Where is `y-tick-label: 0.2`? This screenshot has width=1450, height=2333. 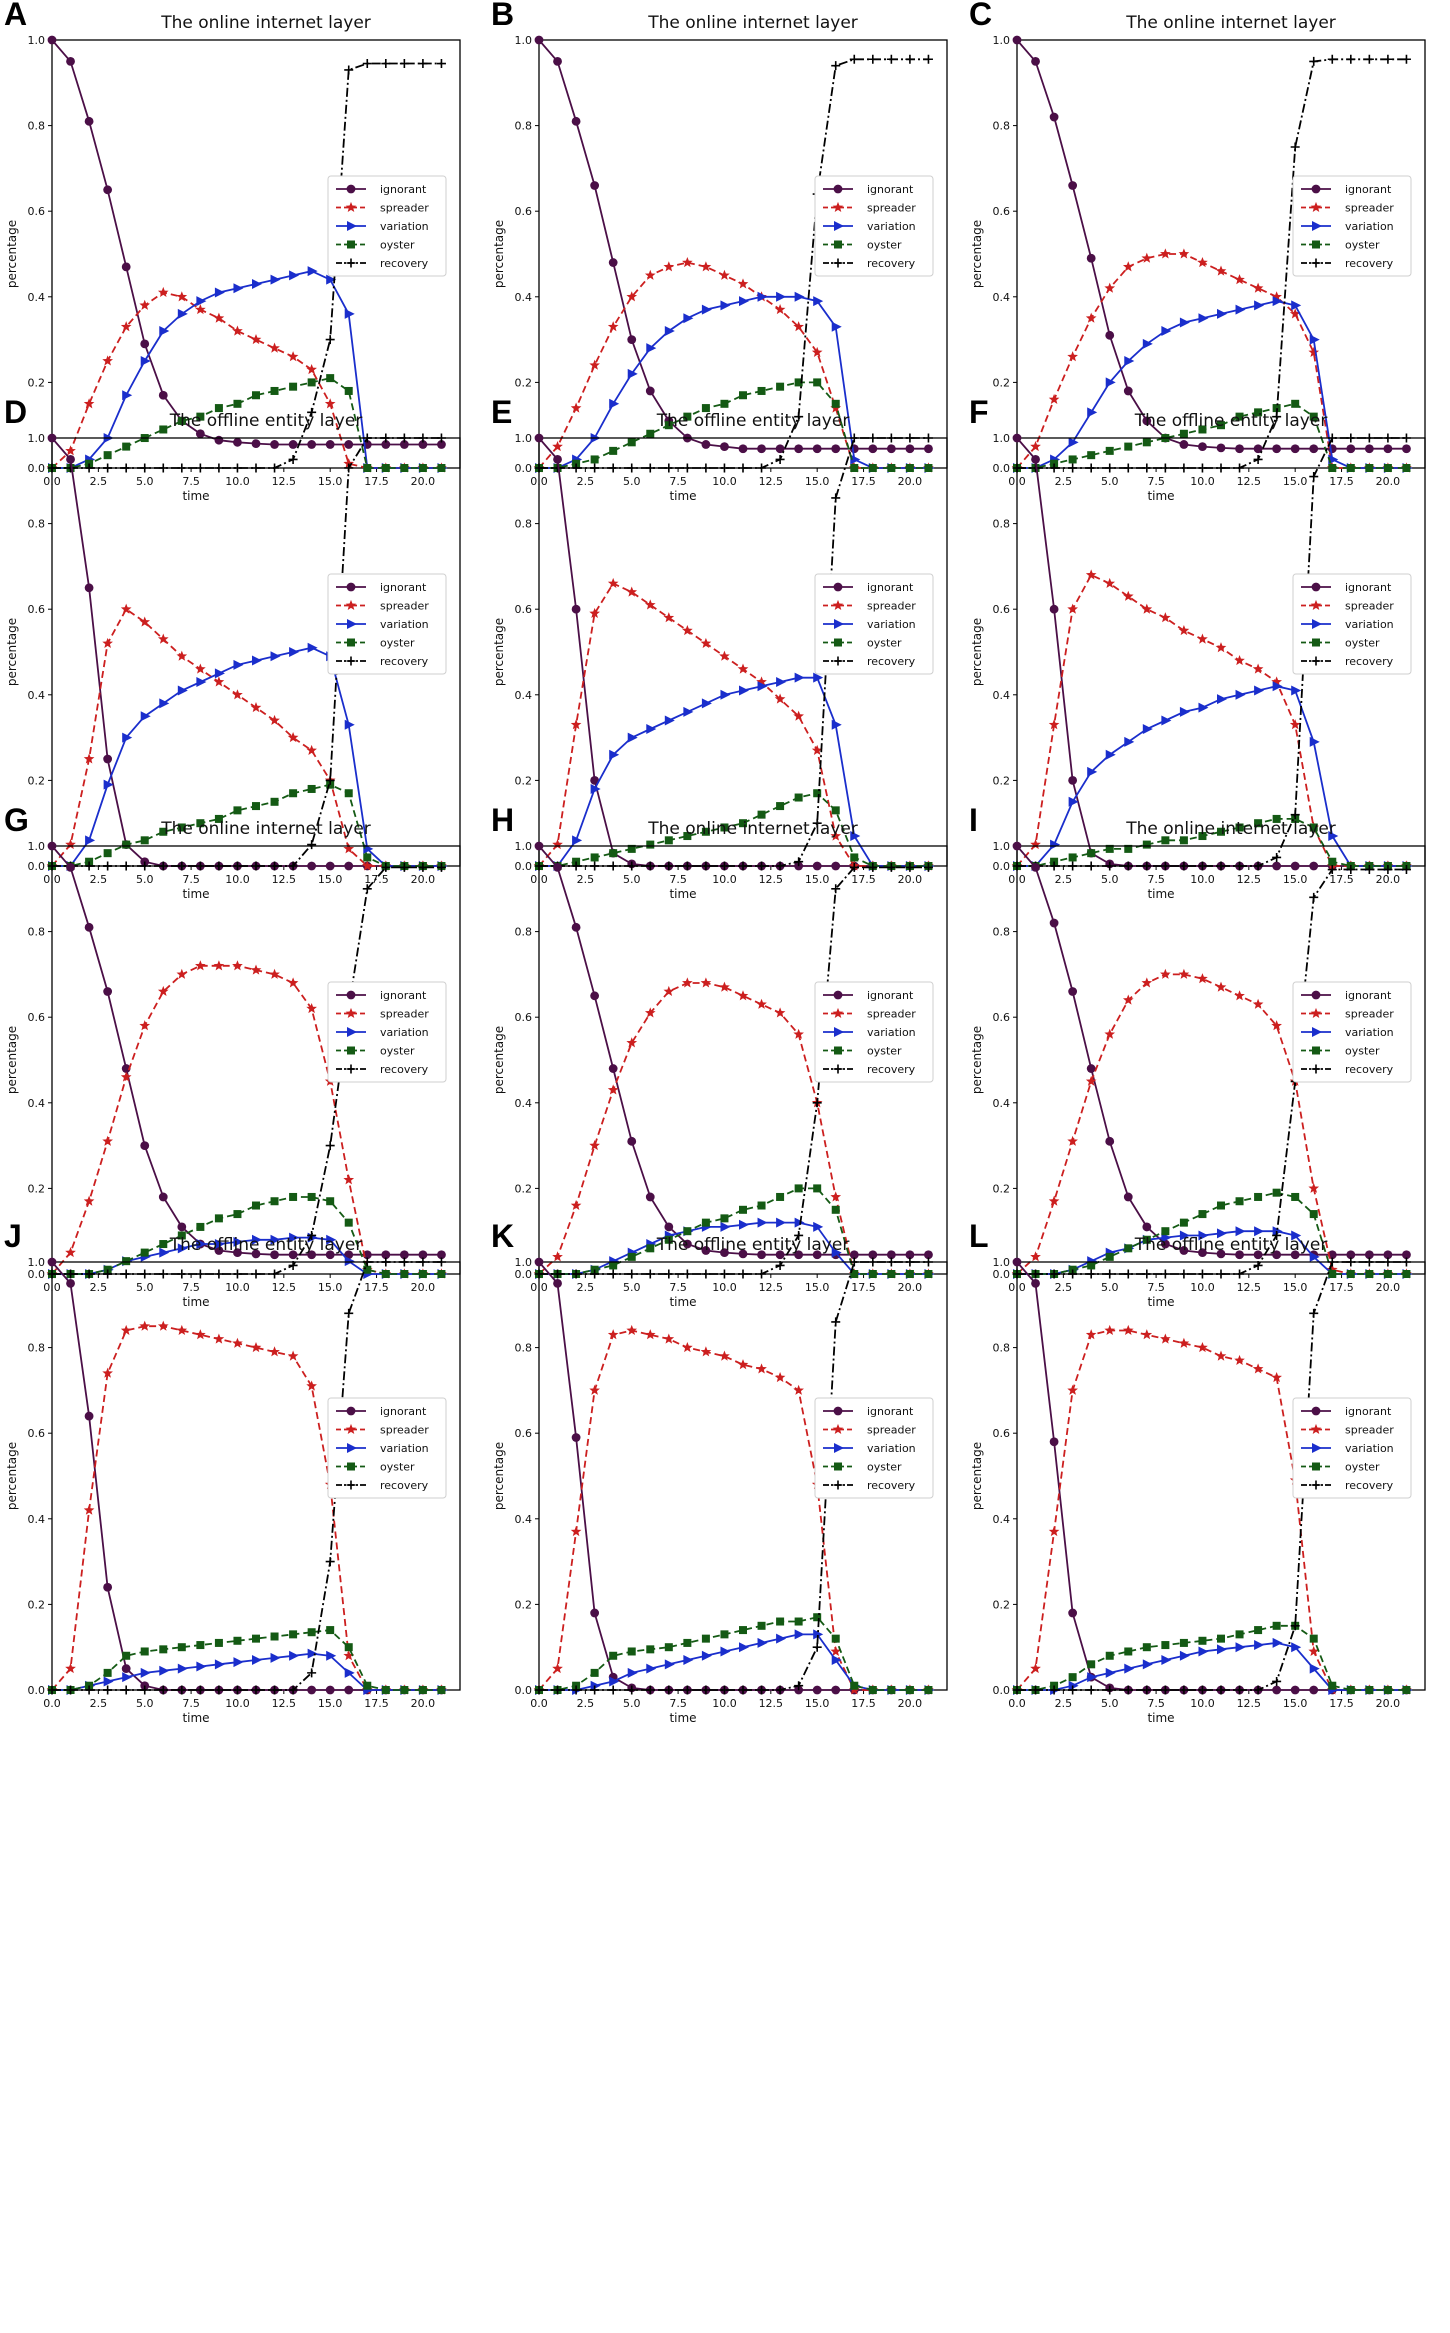 y-tick-label: 0.2 is located at coordinates (524, 1604).